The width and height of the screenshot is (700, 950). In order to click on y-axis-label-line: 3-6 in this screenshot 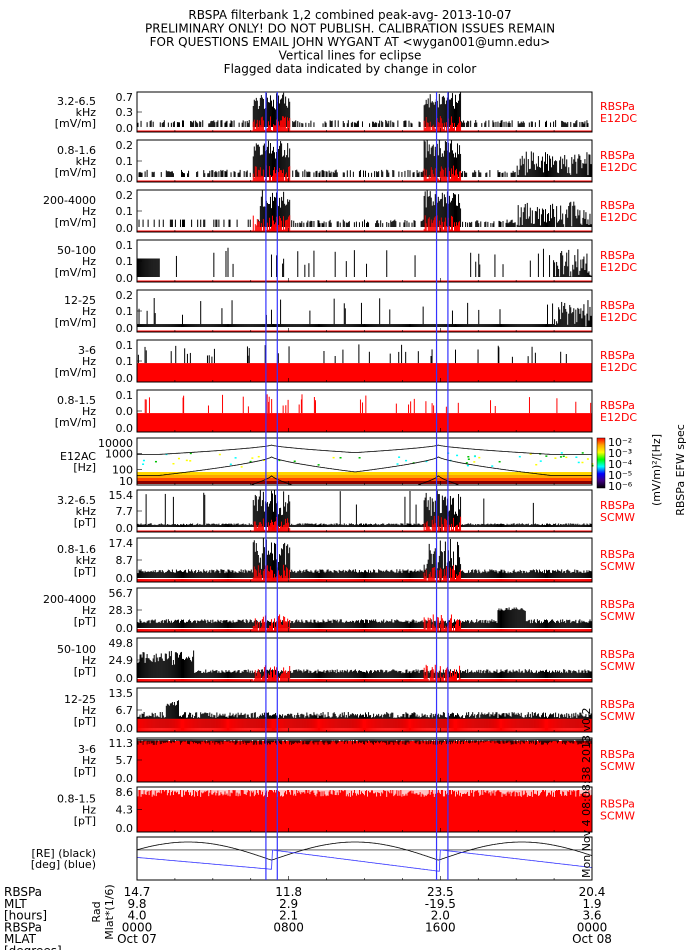, I will do `click(87, 350)`.